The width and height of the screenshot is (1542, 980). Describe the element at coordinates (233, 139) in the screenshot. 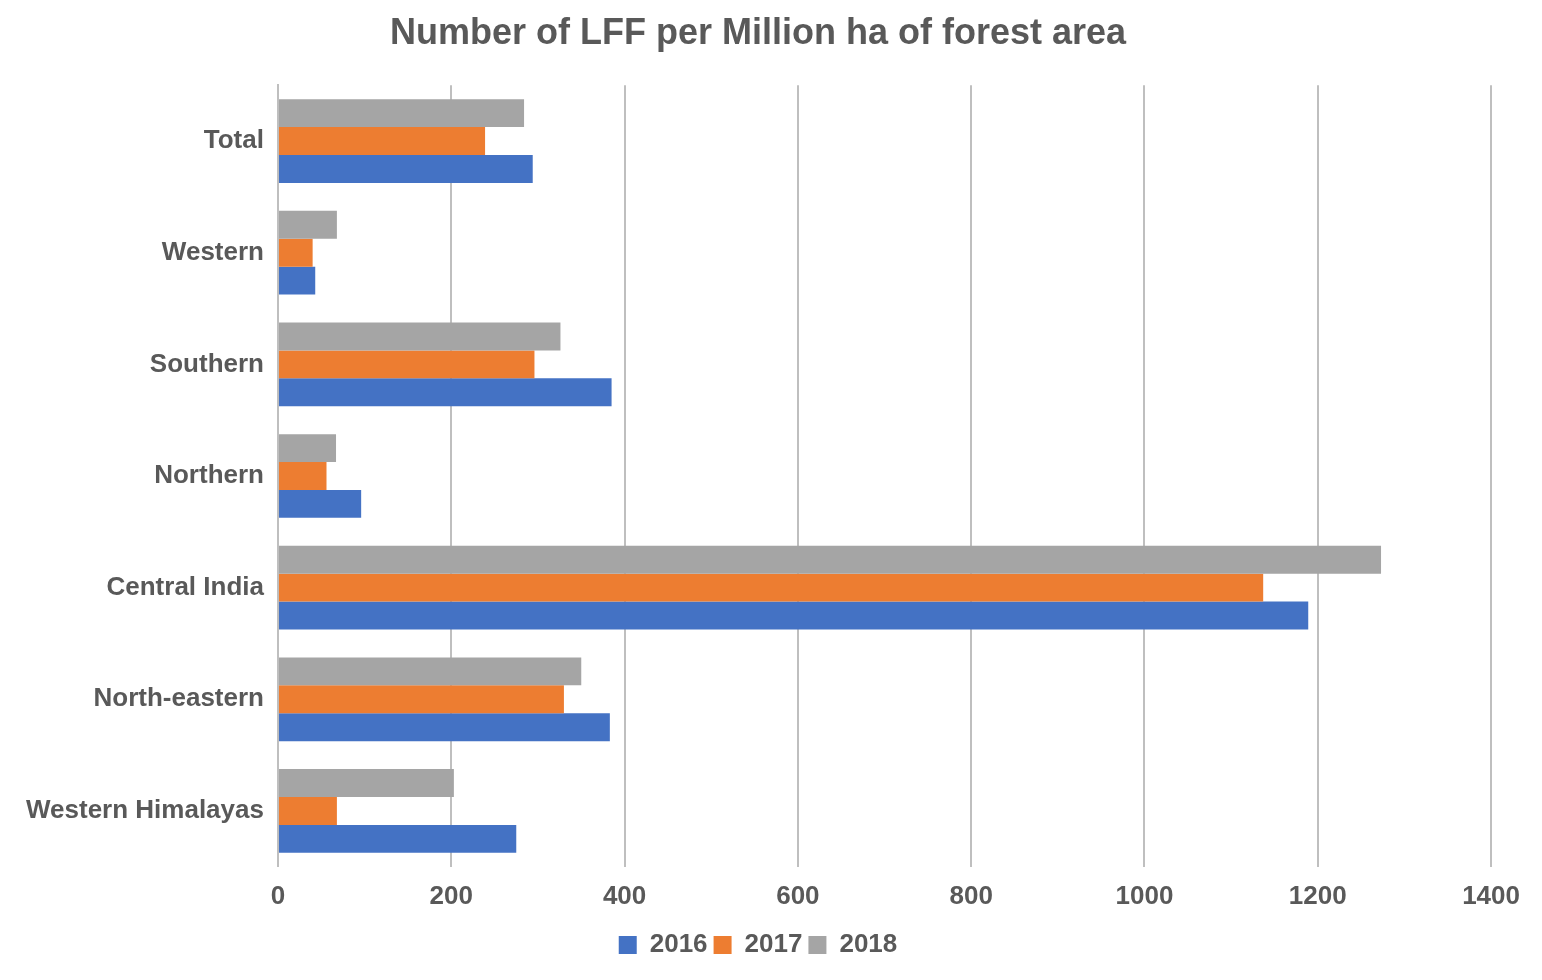

I see `y-tick-label: Total` at that location.